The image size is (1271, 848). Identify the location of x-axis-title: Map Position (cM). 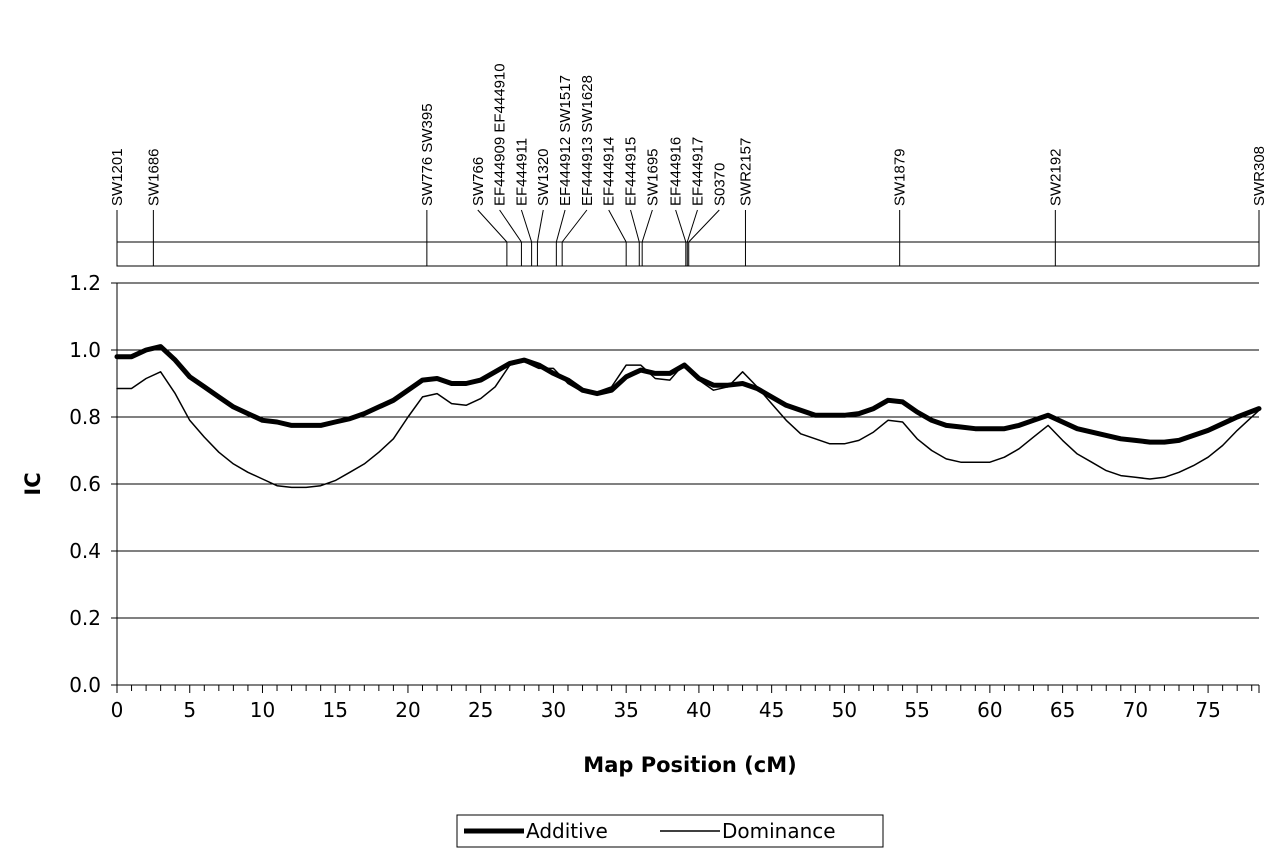
(689, 765).